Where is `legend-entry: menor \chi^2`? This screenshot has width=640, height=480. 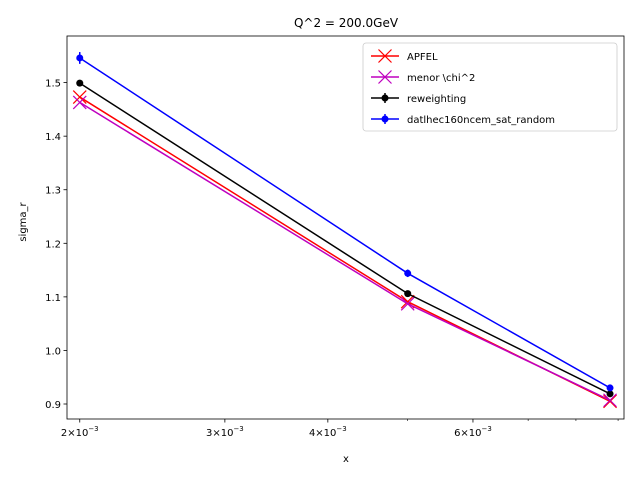 legend-entry: menor \chi^2 is located at coordinates (423, 77).